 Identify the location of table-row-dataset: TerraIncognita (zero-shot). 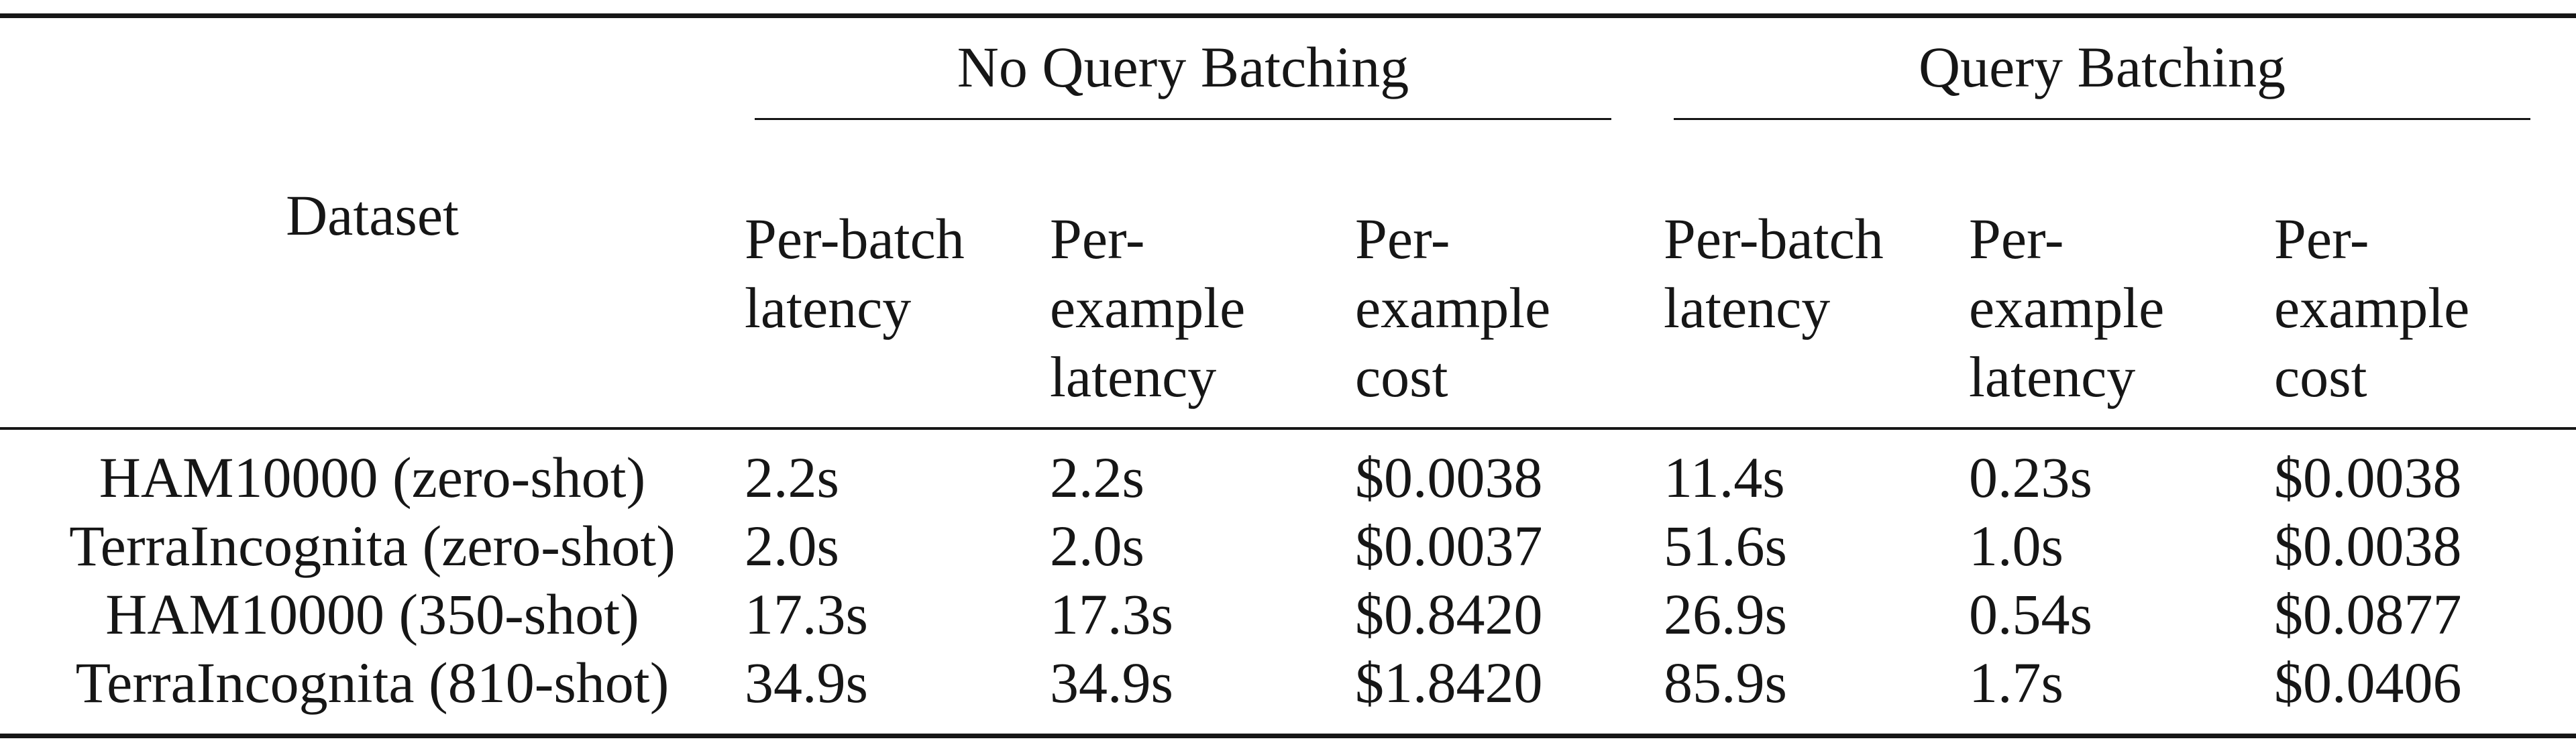
(372, 546).